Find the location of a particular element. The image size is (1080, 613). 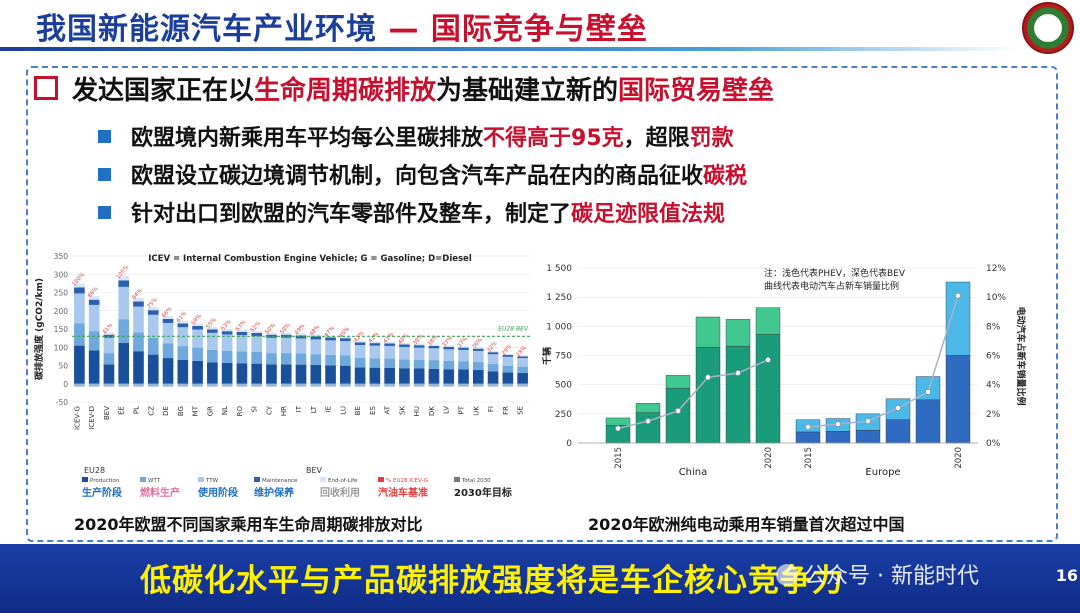

x-tick-label: ICEV-G is located at coordinates (77, 418).